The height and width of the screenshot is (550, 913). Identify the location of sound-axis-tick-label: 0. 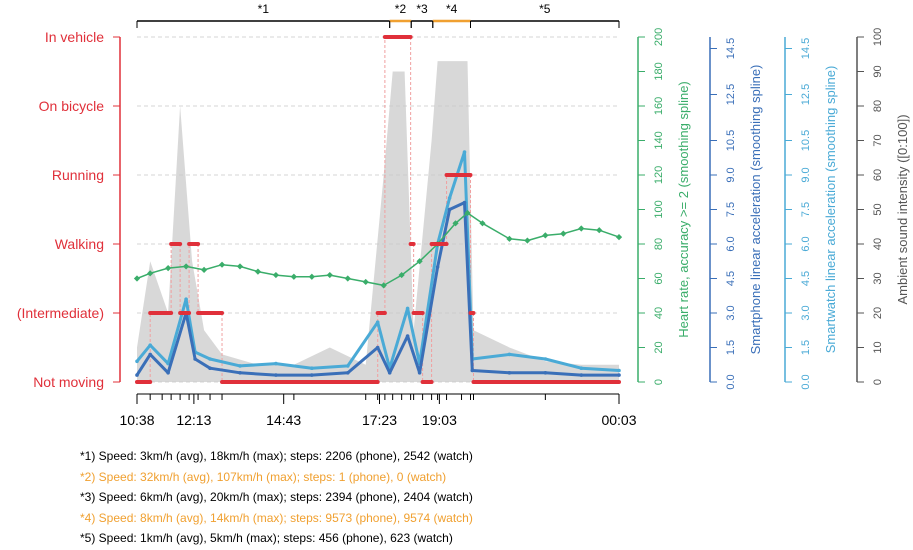
(878, 382).